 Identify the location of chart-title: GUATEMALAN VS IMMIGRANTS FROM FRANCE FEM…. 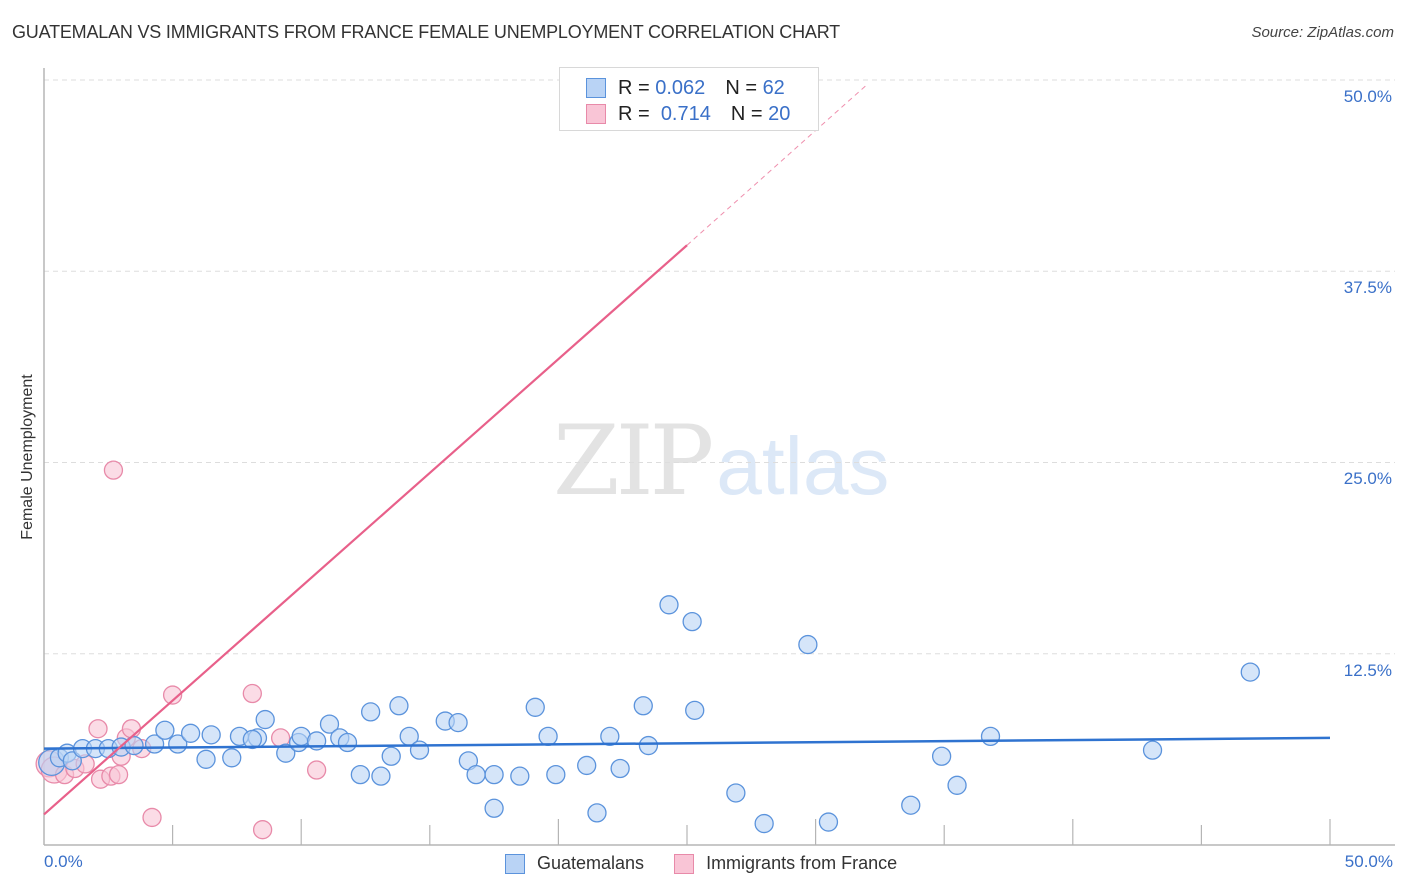
(426, 32).